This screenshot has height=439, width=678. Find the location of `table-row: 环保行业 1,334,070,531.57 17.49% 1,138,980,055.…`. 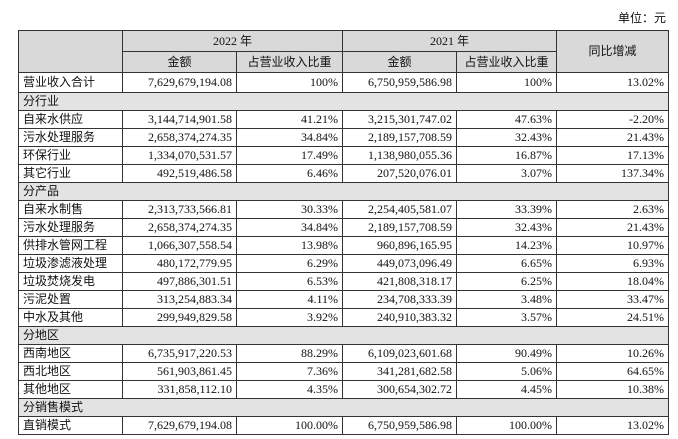

table-row: 环保行业 1,334,070,531.57 17.49% 1,138,980,055.… is located at coordinates (344, 155).